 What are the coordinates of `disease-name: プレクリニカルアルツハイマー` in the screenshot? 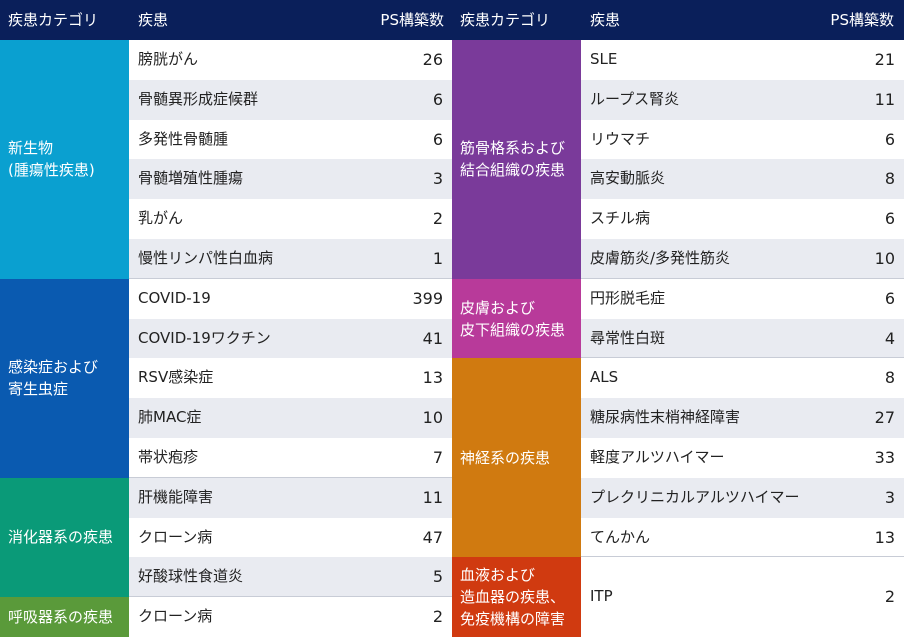 It's located at (695, 496).